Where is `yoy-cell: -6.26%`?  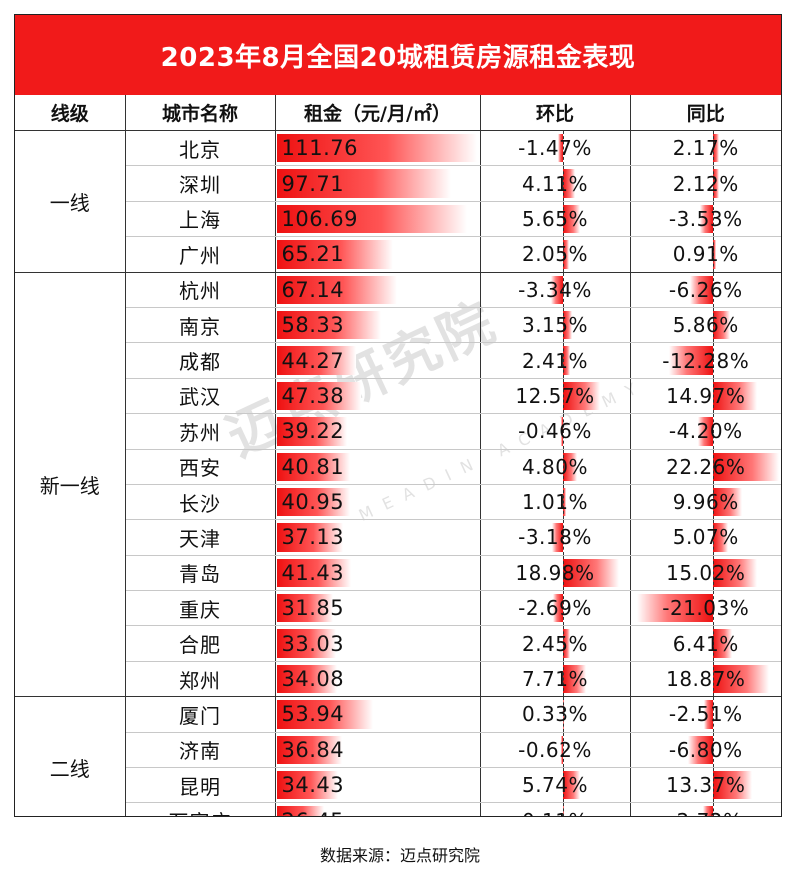
yoy-cell: -6.26% is located at coordinates (705, 290).